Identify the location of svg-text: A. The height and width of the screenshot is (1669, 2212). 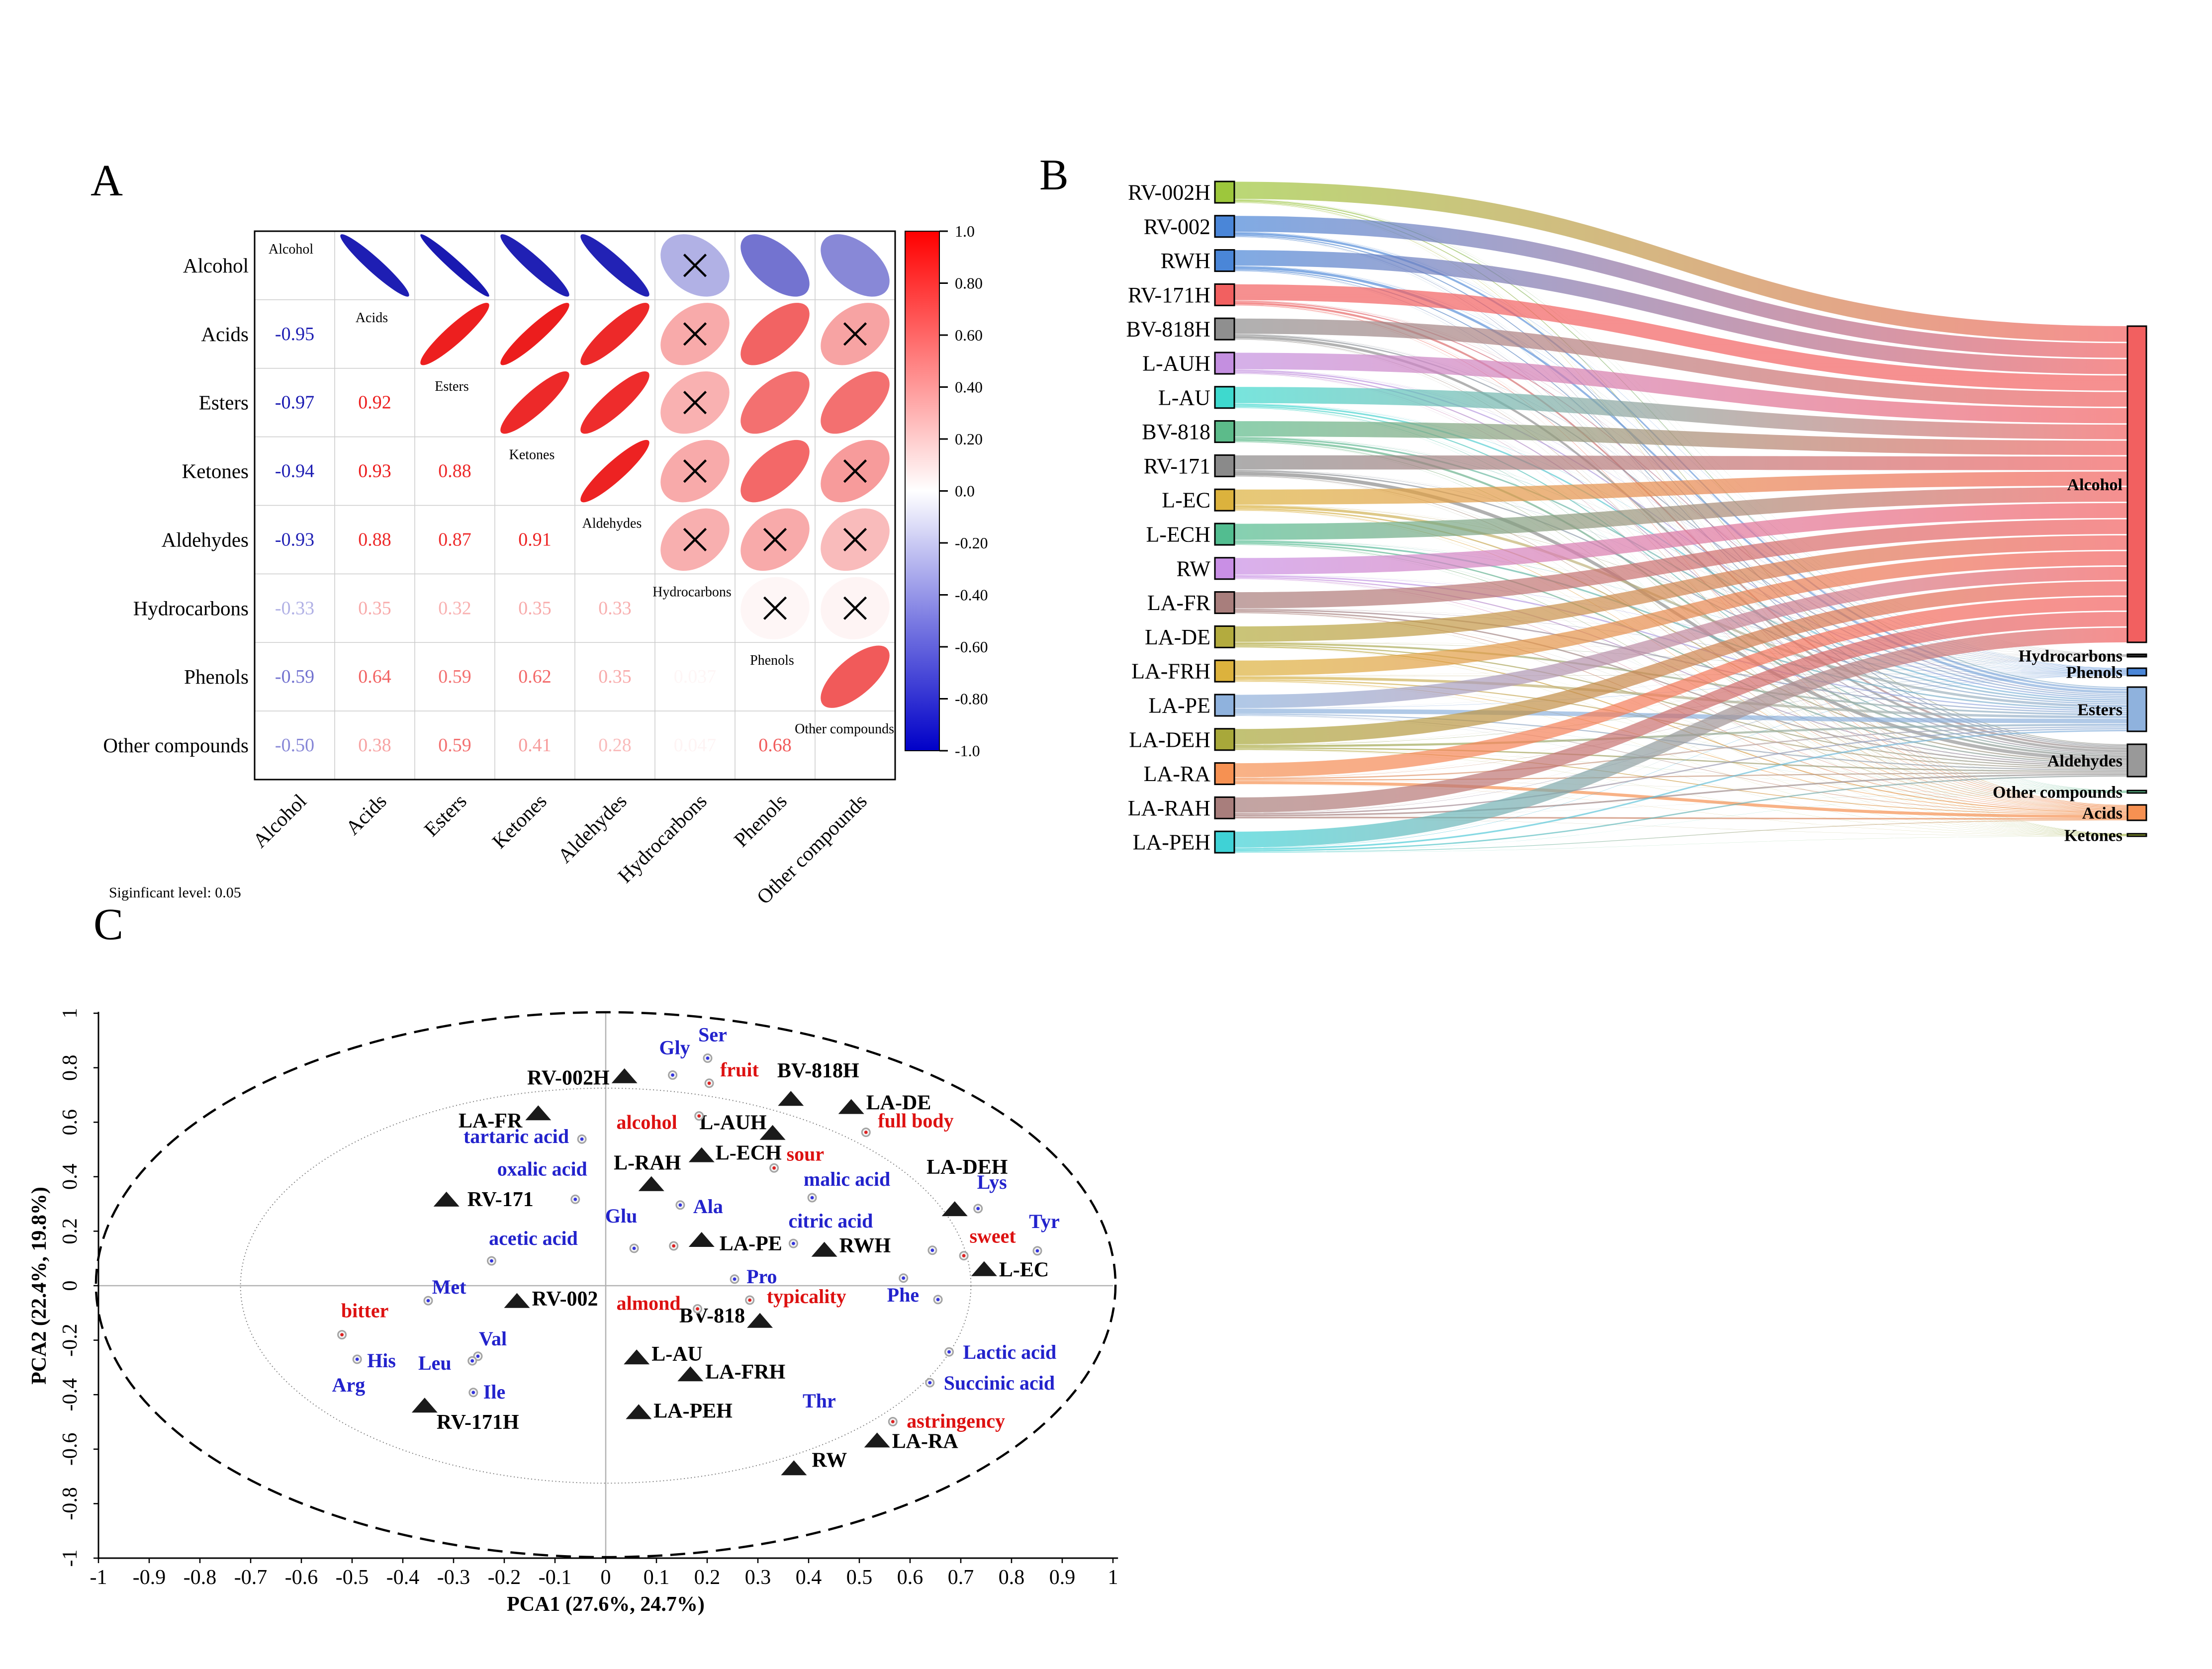
(107, 180).